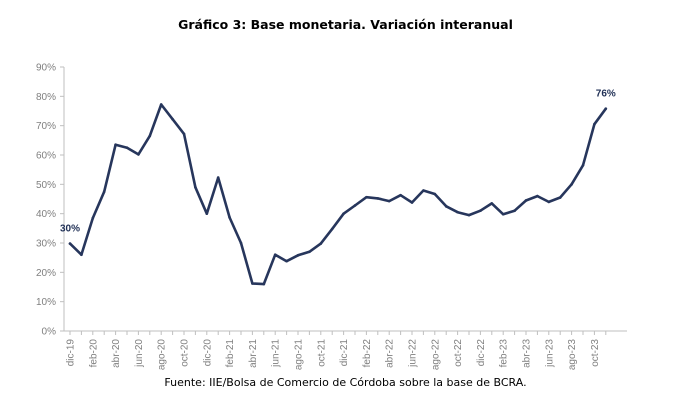 The height and width of the screenshot is (408, 691). I want to click on x-tick-label: abr-23, so click(527, 353).